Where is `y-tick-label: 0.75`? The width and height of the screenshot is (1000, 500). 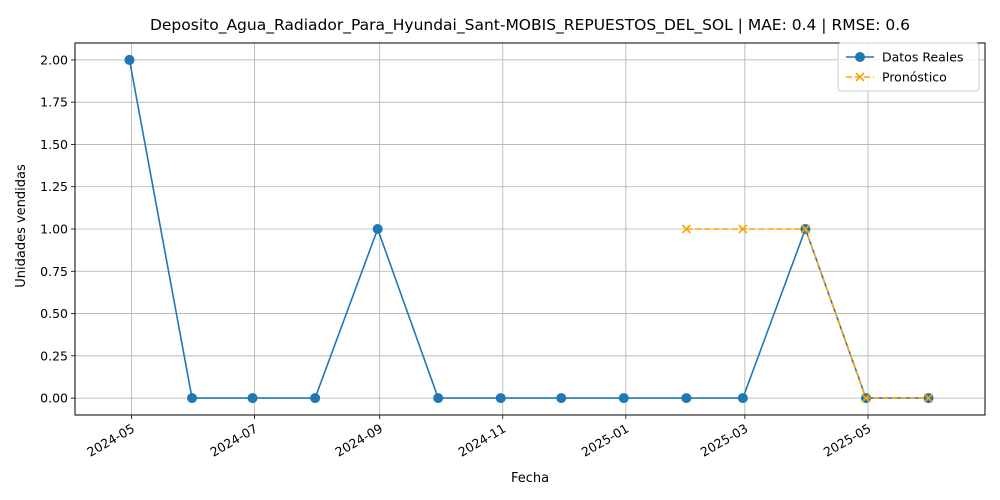
y-tick-label: 0.75 is located at coordinates (54, 271).